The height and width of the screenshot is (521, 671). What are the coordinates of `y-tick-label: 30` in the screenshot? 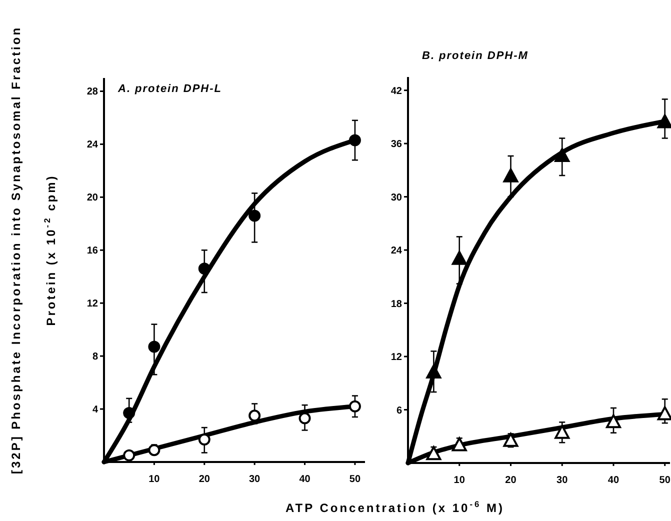 It's located at (396, 198).